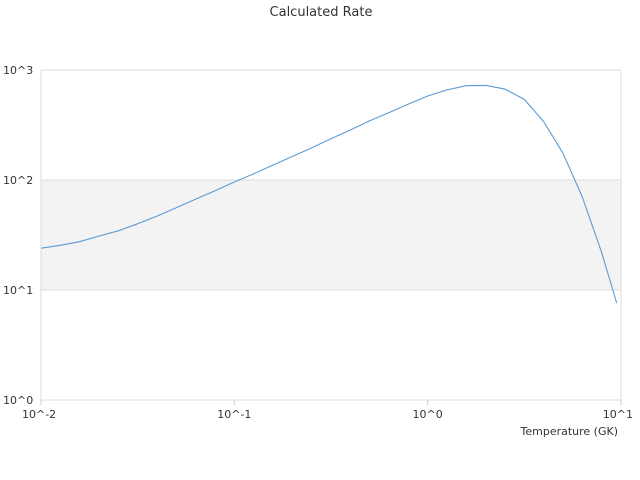 The image size is (640, 480). Describe the element at coordinates (18, 400) in the screenshot. I see `y-tick-label: 10^0` at that location.